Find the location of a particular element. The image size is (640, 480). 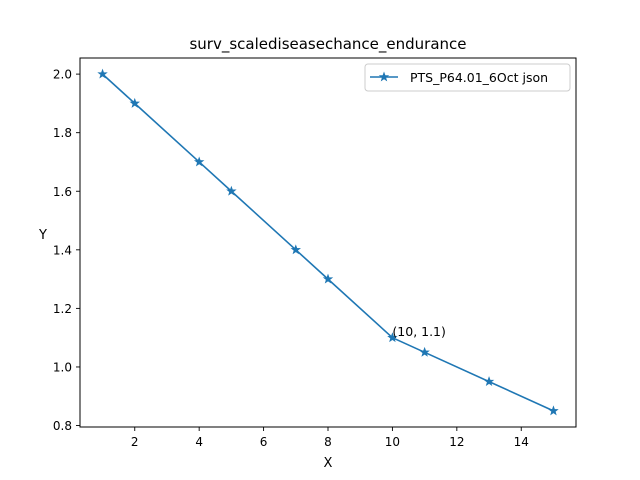

x-tick-label: 4 is located at coordinates (199, 442).